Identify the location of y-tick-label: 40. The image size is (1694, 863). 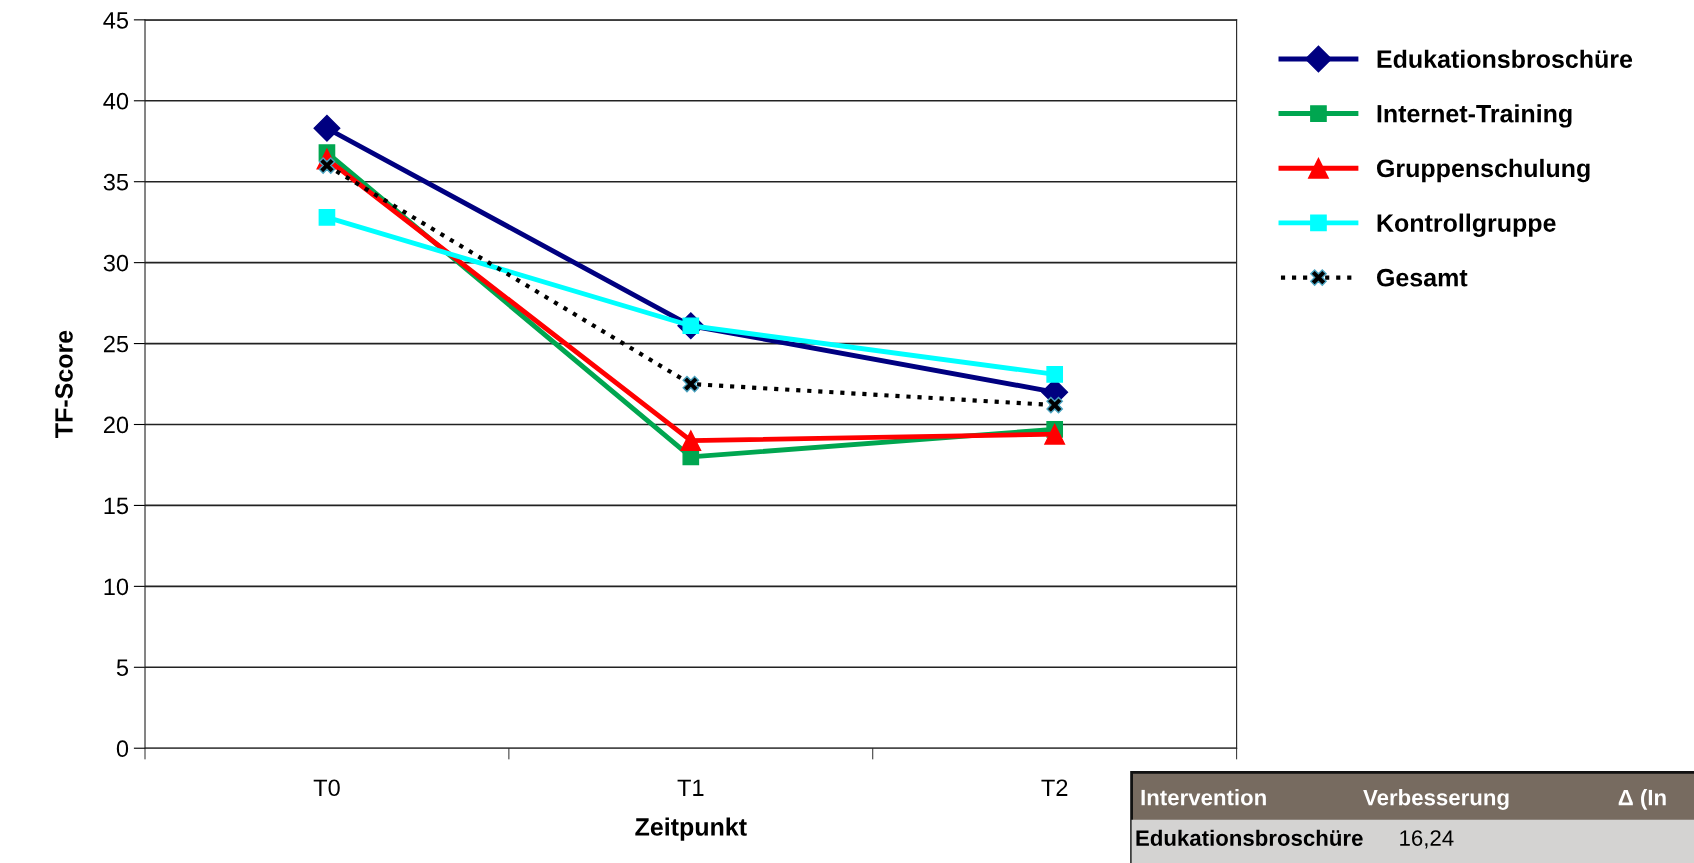
(116, 101).